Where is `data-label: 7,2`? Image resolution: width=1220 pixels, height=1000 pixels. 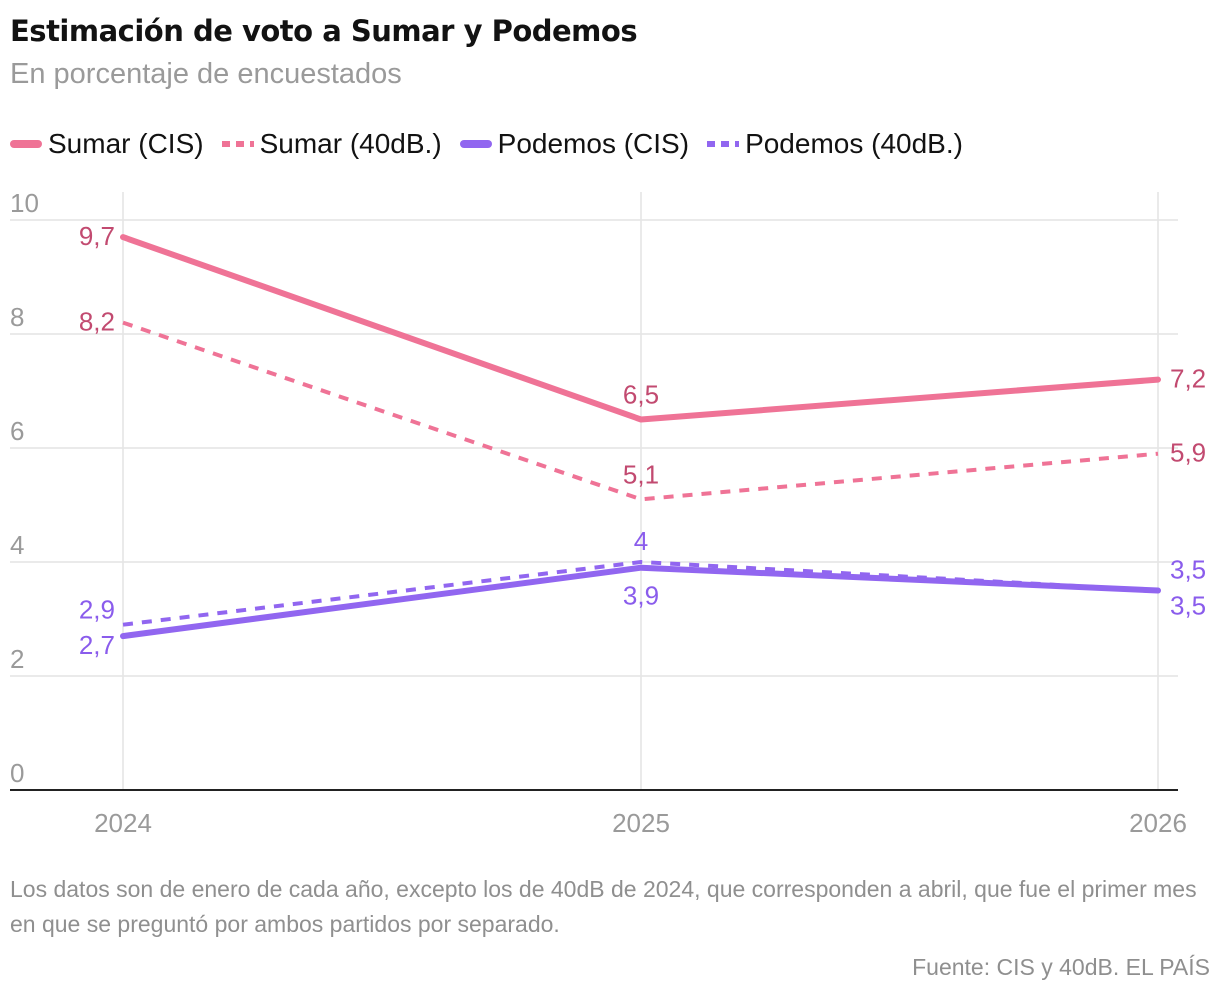 data-label: 7,2 is located at coordinates (1188, 379).